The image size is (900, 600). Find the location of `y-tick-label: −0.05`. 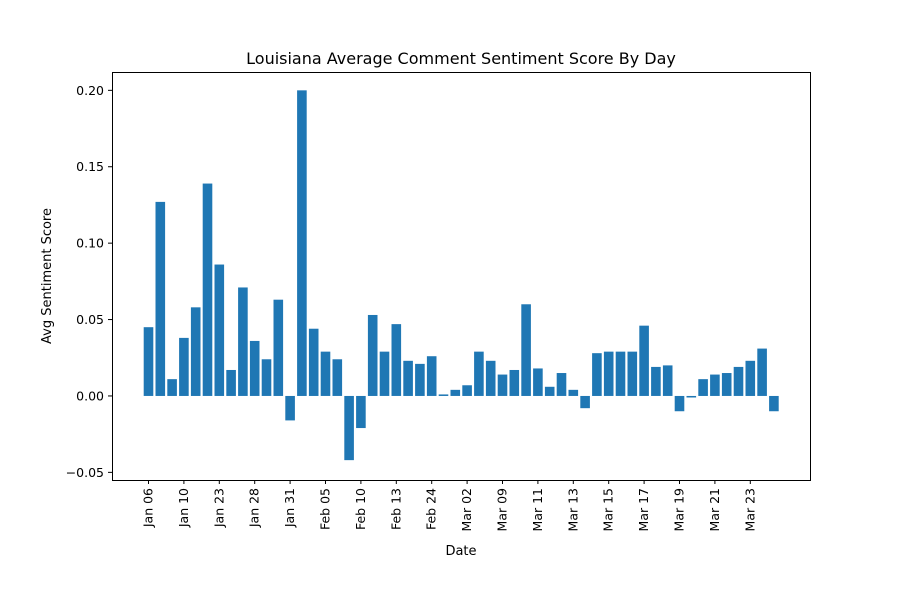

y-tick-label: −0.05 is located at coordinates (85, 472).